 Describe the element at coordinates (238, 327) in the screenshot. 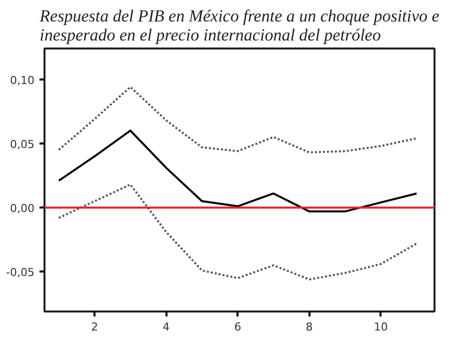

I see `x-tick-label: 6` at that location.